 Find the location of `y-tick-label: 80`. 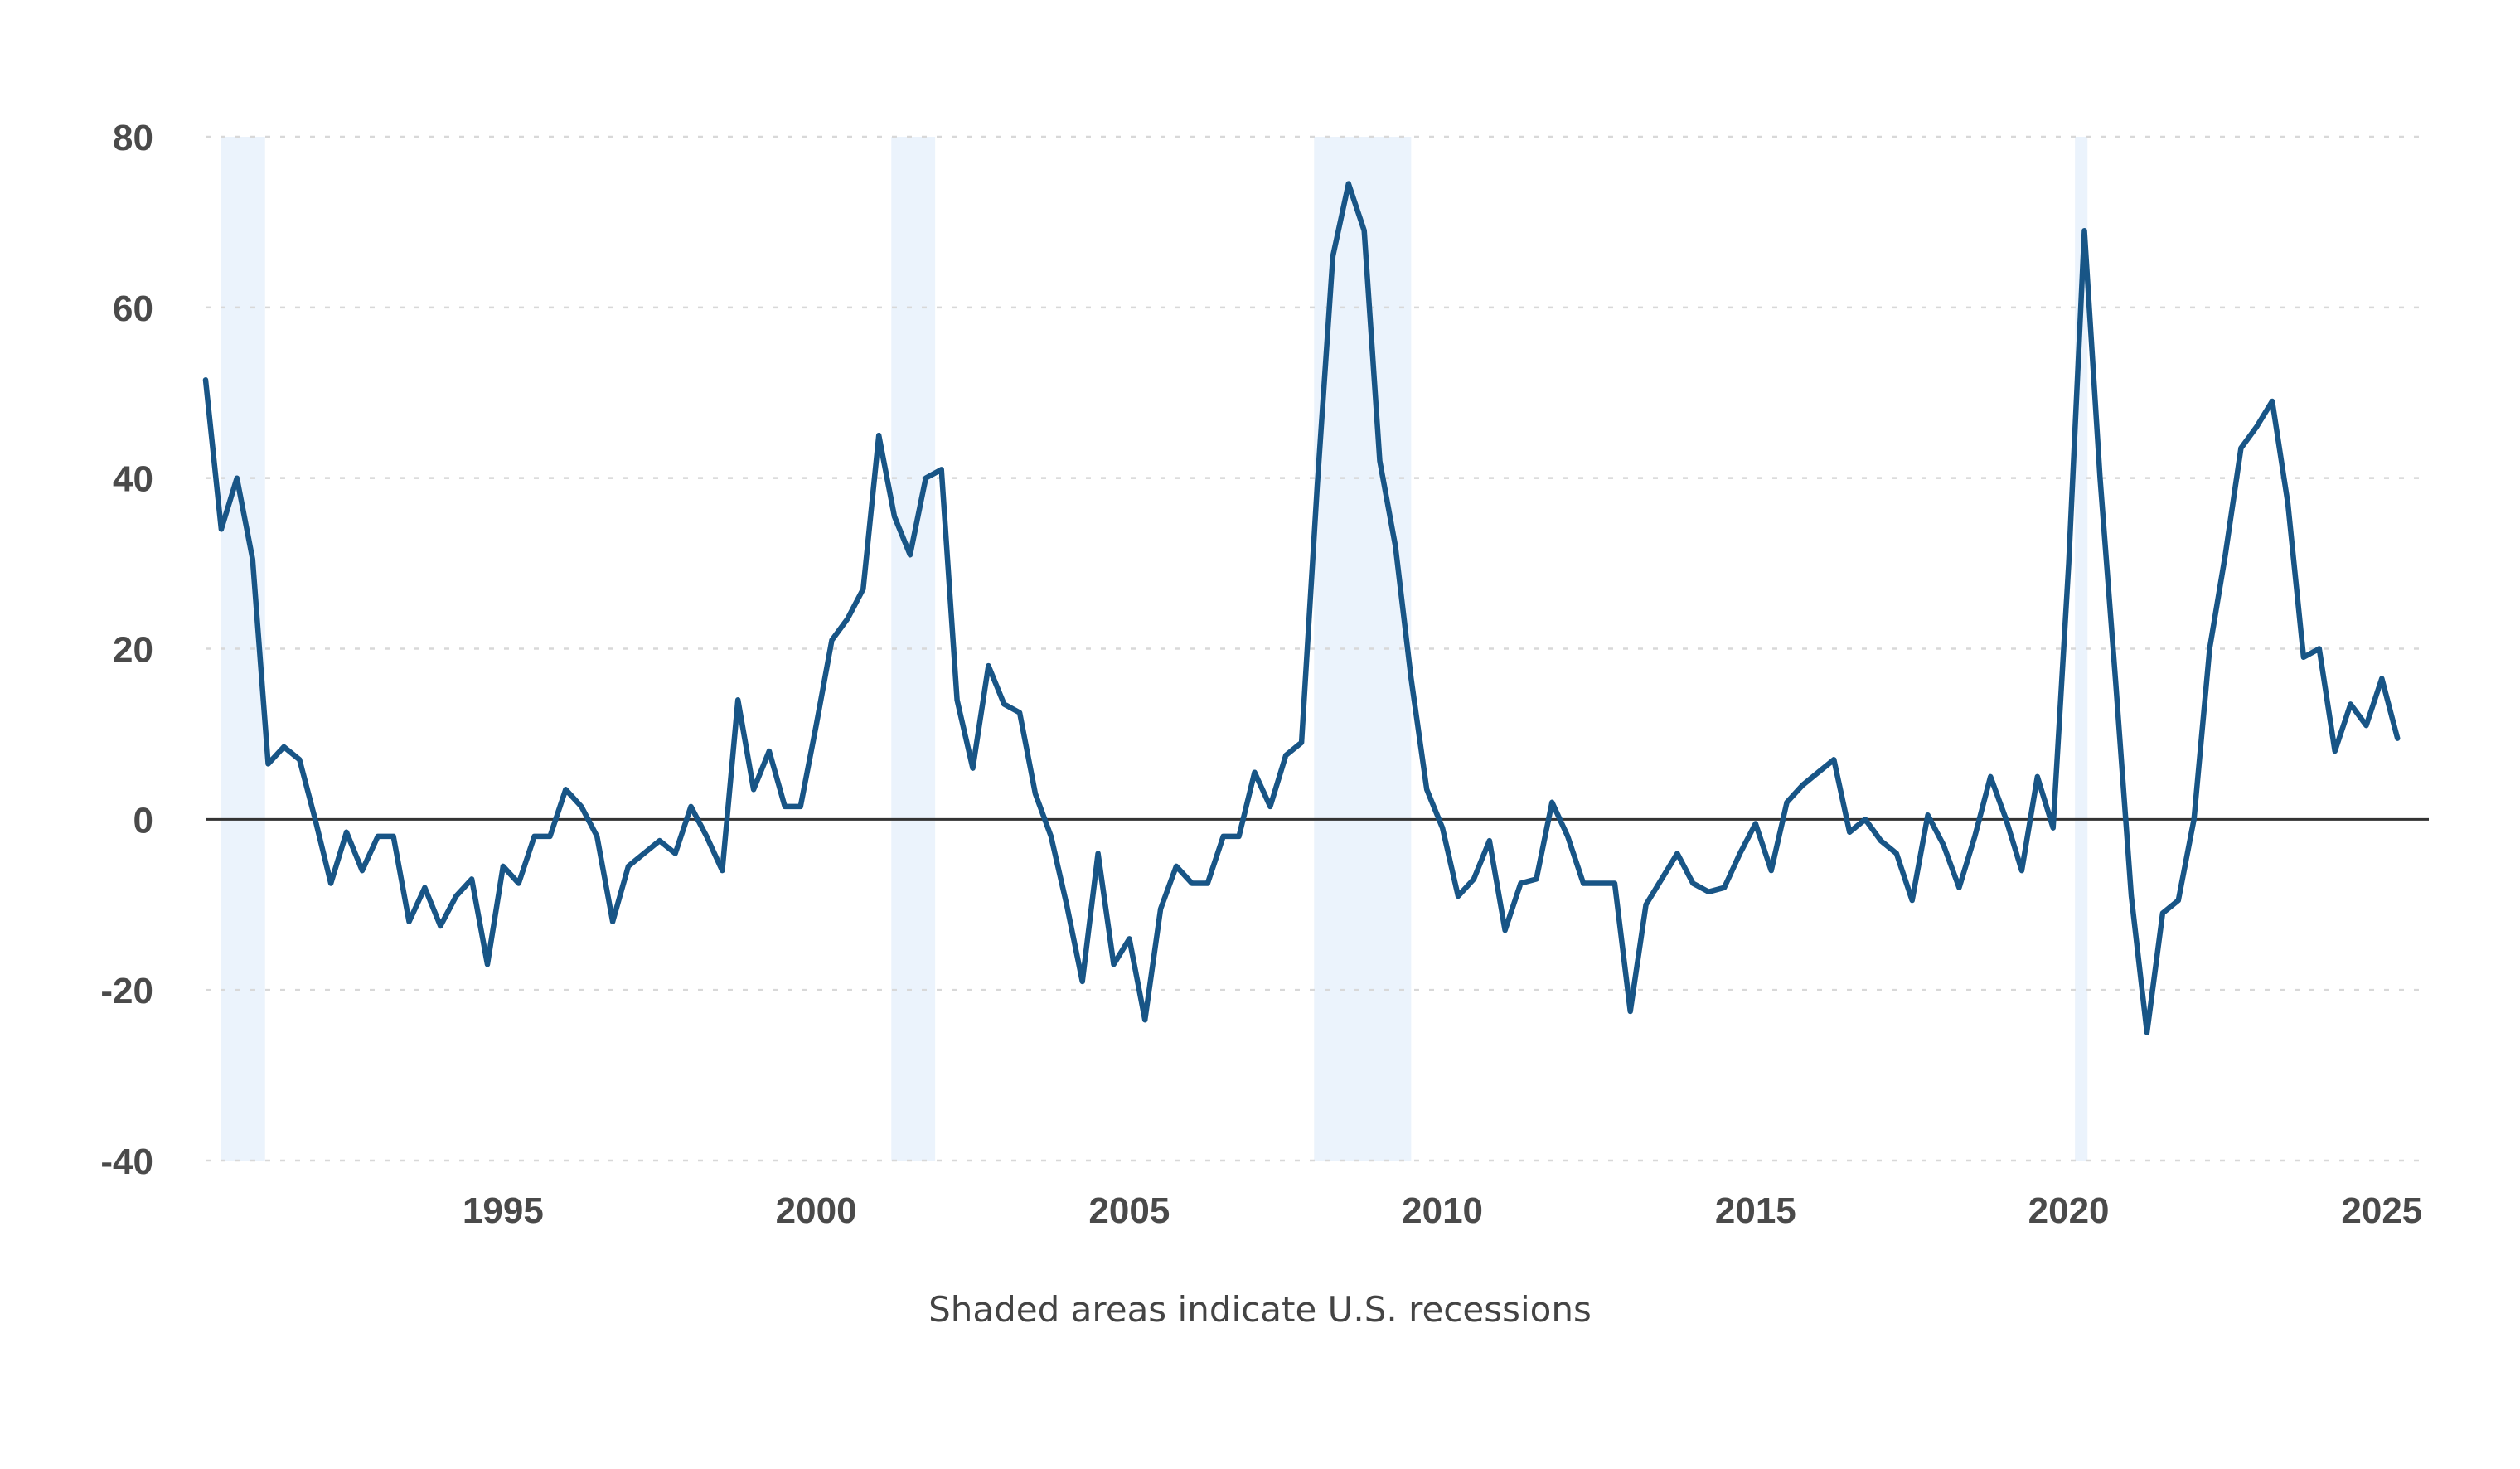

y-tick-label: 80 is located at coordinates (133, 138).